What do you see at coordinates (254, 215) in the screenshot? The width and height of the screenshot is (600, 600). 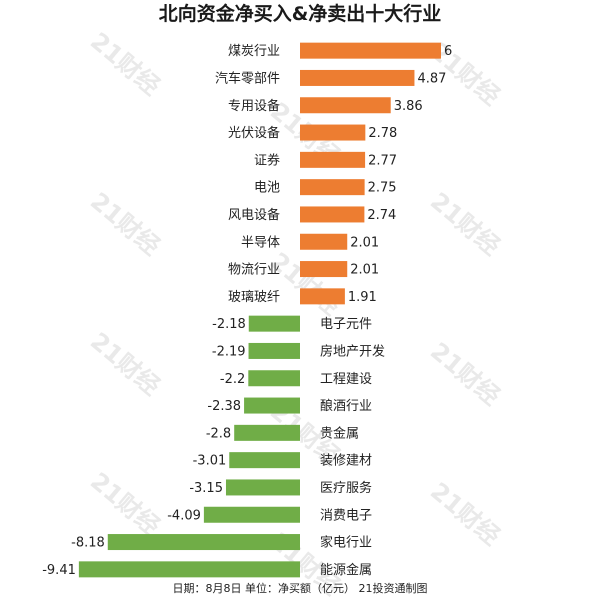 I see `category-label: 风电设备` at bounding box center [254, 215].